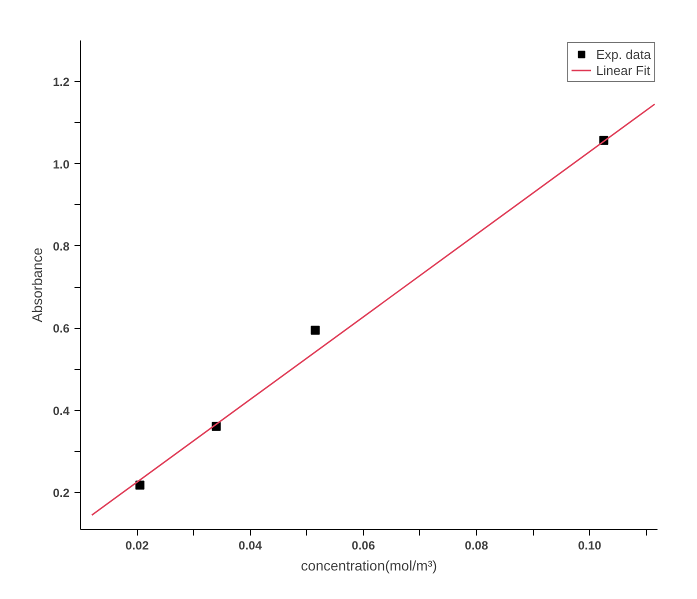 This screenshot has height=599, width=697. What do you see at coordinates (61, 82) in the screenshot?
I see `y-tick-label: 1.2` at bounding box center [61, 82].